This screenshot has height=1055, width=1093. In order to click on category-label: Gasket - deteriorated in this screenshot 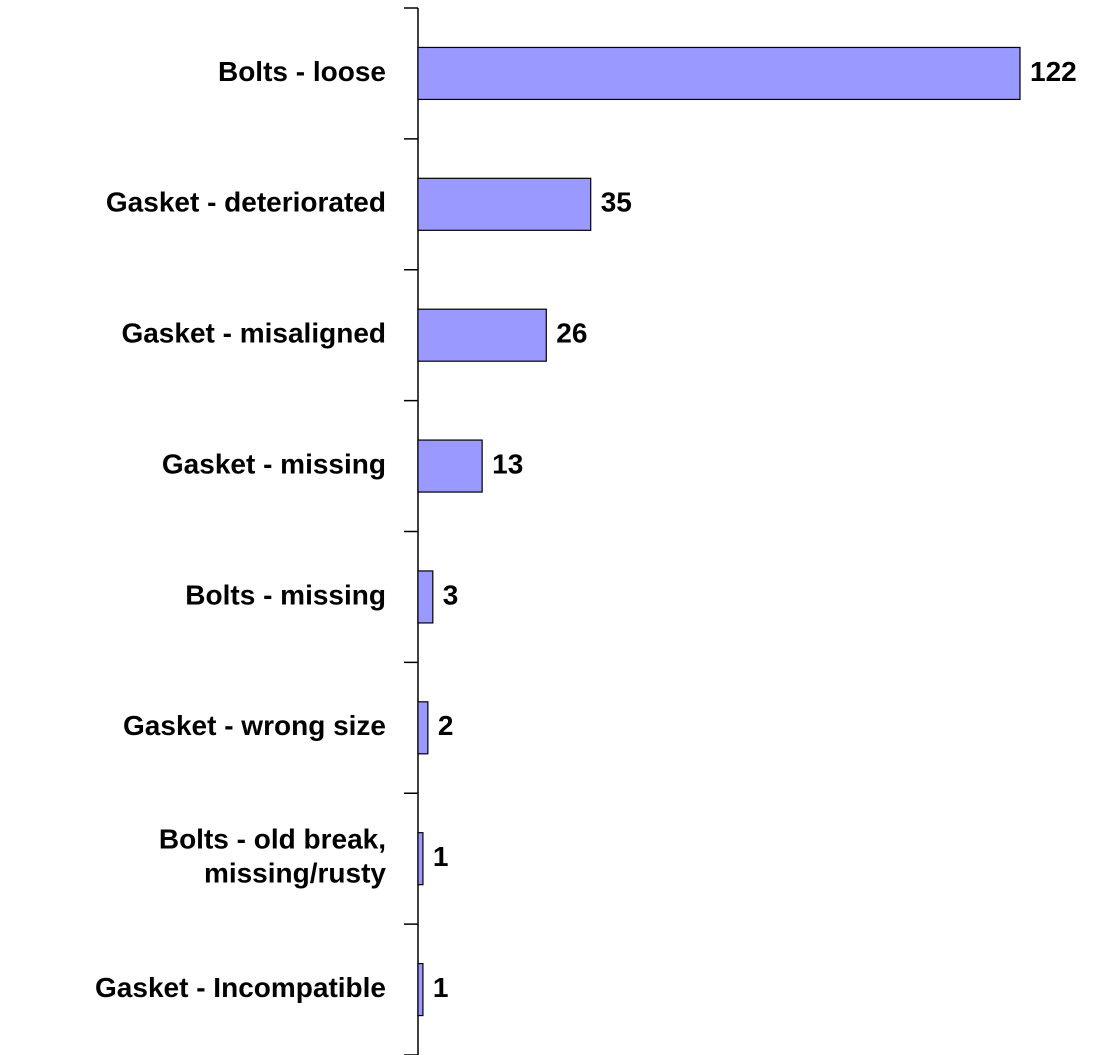, I will do `click(246, 202)`.